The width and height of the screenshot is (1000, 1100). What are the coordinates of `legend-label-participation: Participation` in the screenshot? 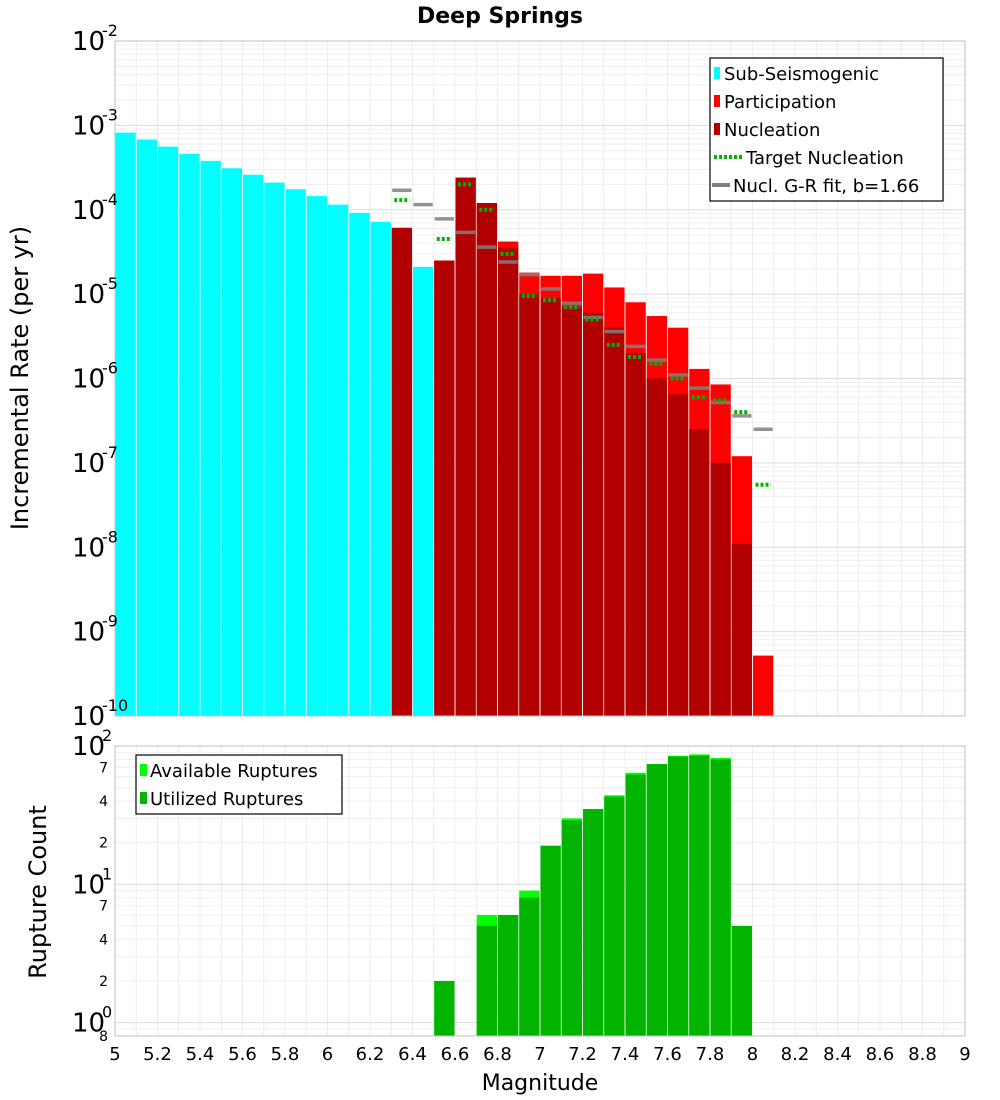 It's located at (780, 102).